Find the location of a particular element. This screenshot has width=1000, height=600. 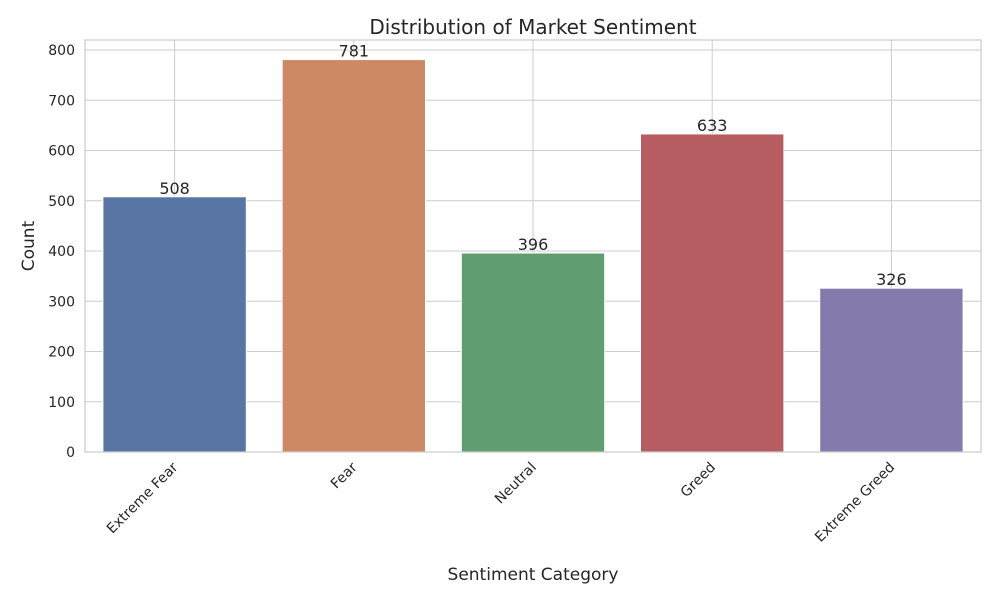

y-tick-label: 400 is located at coordinates (61, 252).